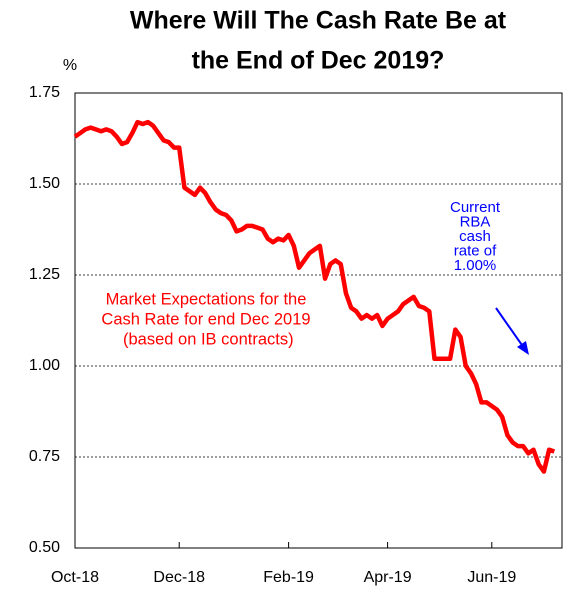 This screenshot has height=592, width=565. Describe the element at coordinates (44, 92) in the screenshot. I see `y-tick-label: 1.75` at that location.